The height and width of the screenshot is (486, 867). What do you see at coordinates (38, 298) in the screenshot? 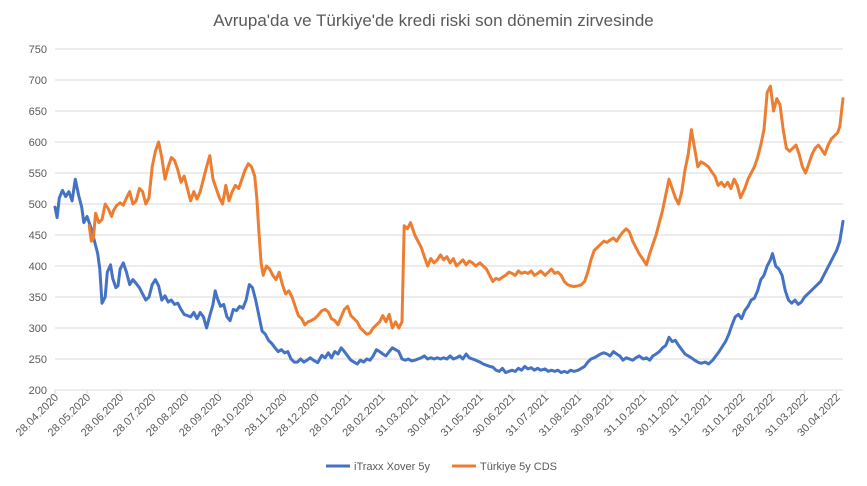
I see `y-tick-label: 350` at bounding box center [38, 298].